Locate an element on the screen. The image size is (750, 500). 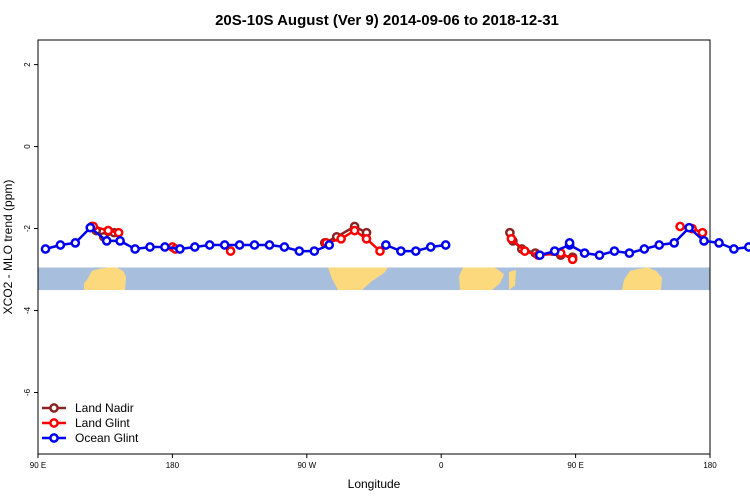
x-axis-label: Longitude is located at coordinates (374, 484).